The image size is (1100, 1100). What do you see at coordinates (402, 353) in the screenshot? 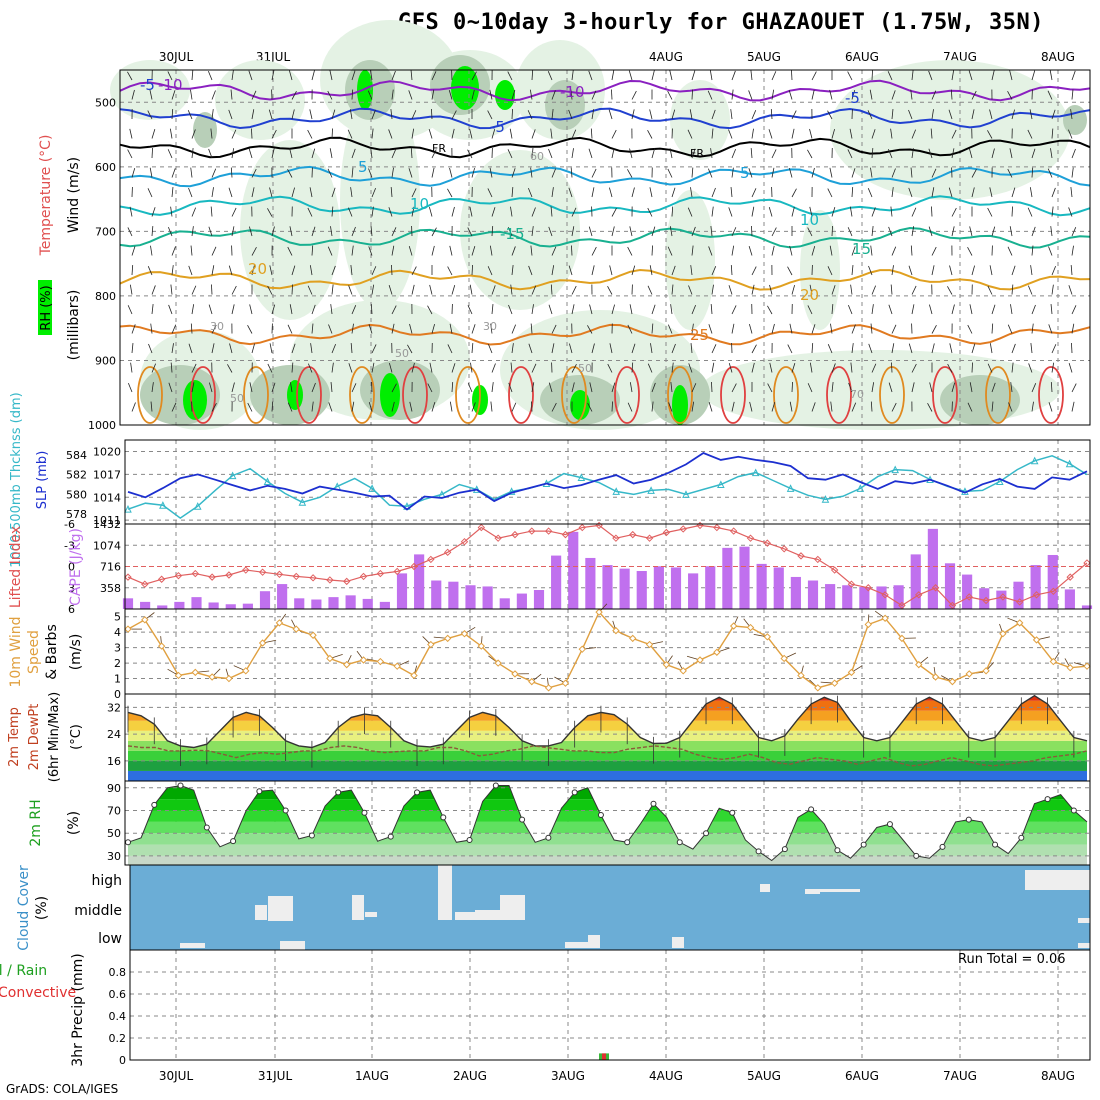
I see `isotherm-label: 50` at bounding box center [402, 353].